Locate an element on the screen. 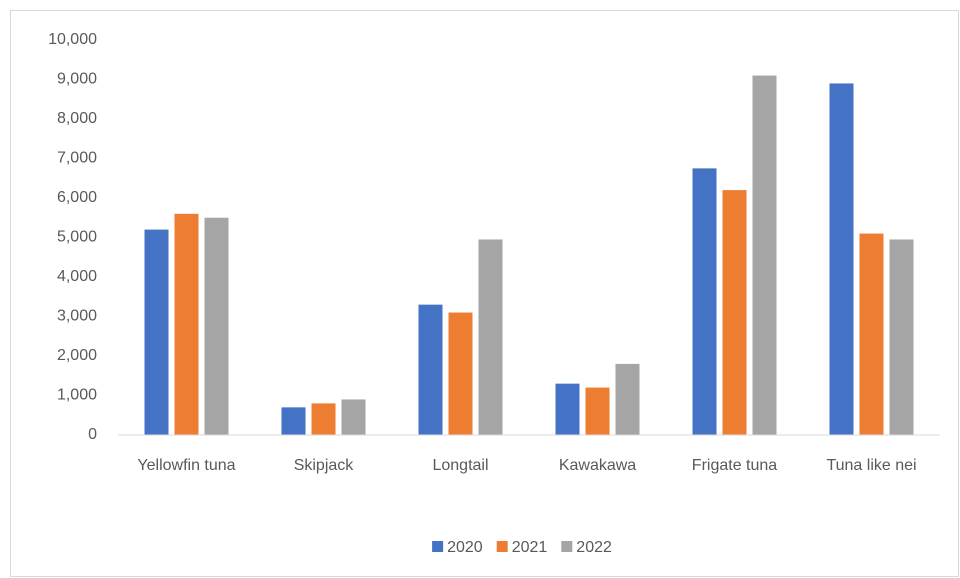 The image size is (960, 578). x-tick-label: Tuna like nei is located at coordinates (871, 465).